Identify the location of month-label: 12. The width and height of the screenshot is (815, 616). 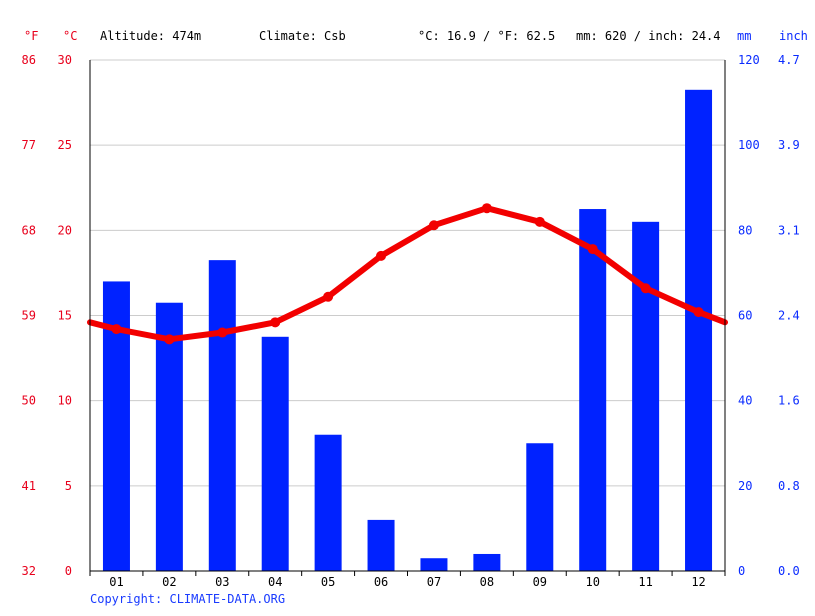
(698, 582).